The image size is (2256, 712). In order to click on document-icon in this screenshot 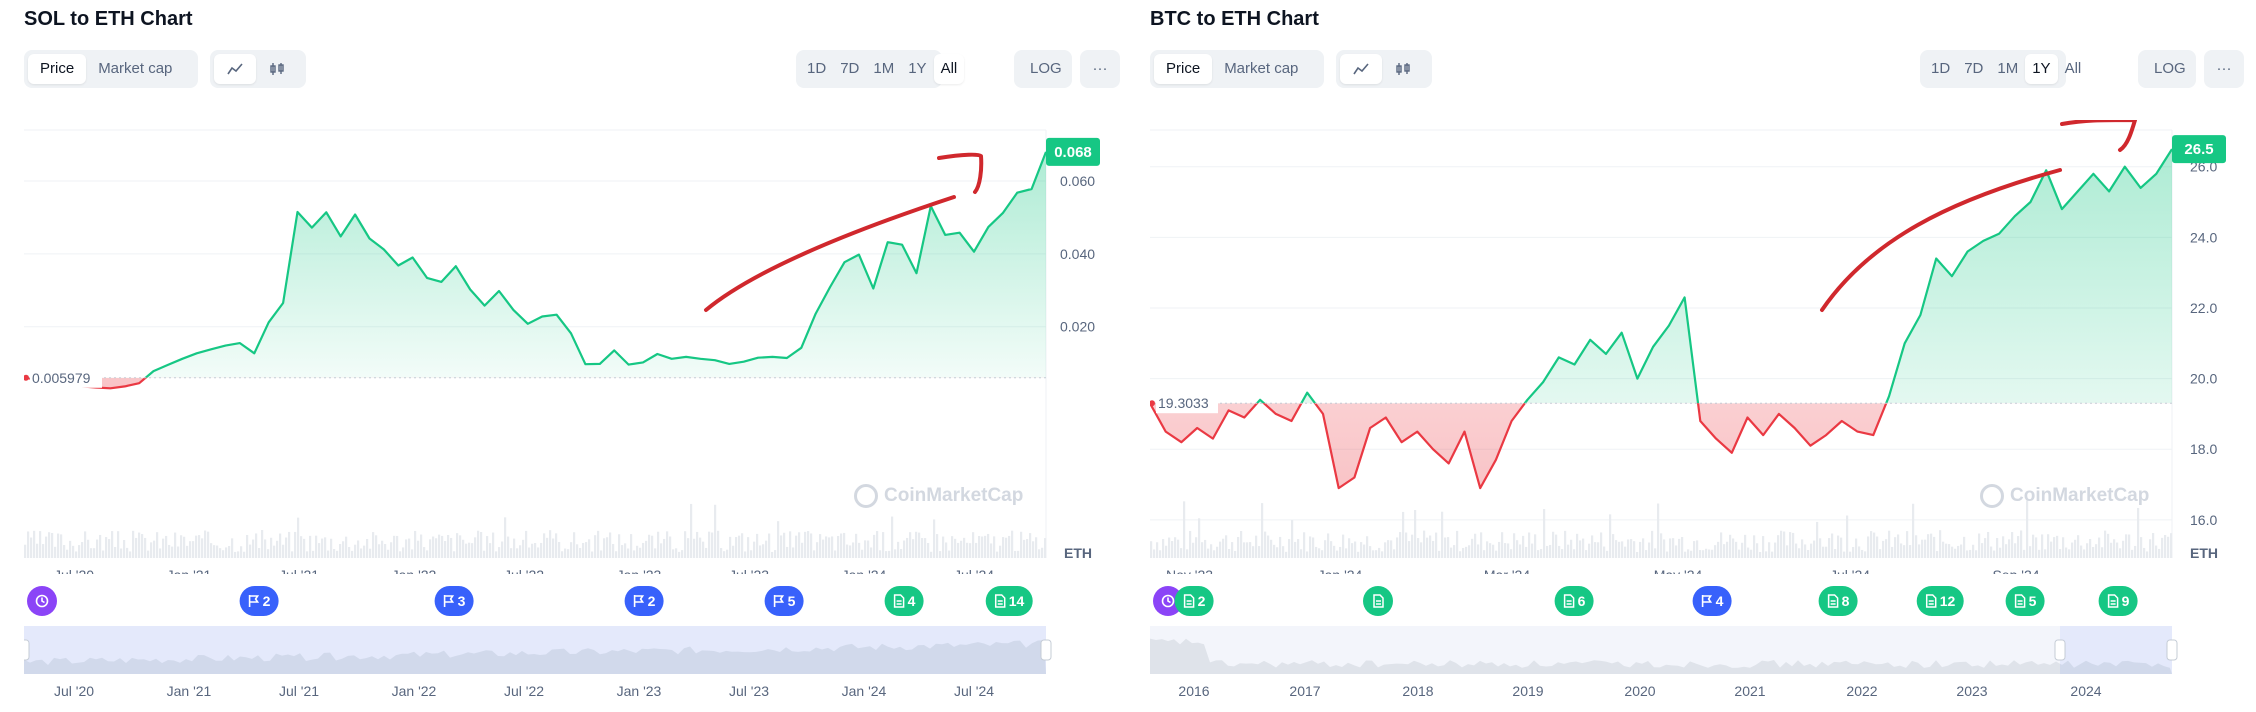, I will do `click(1833, 601)`.